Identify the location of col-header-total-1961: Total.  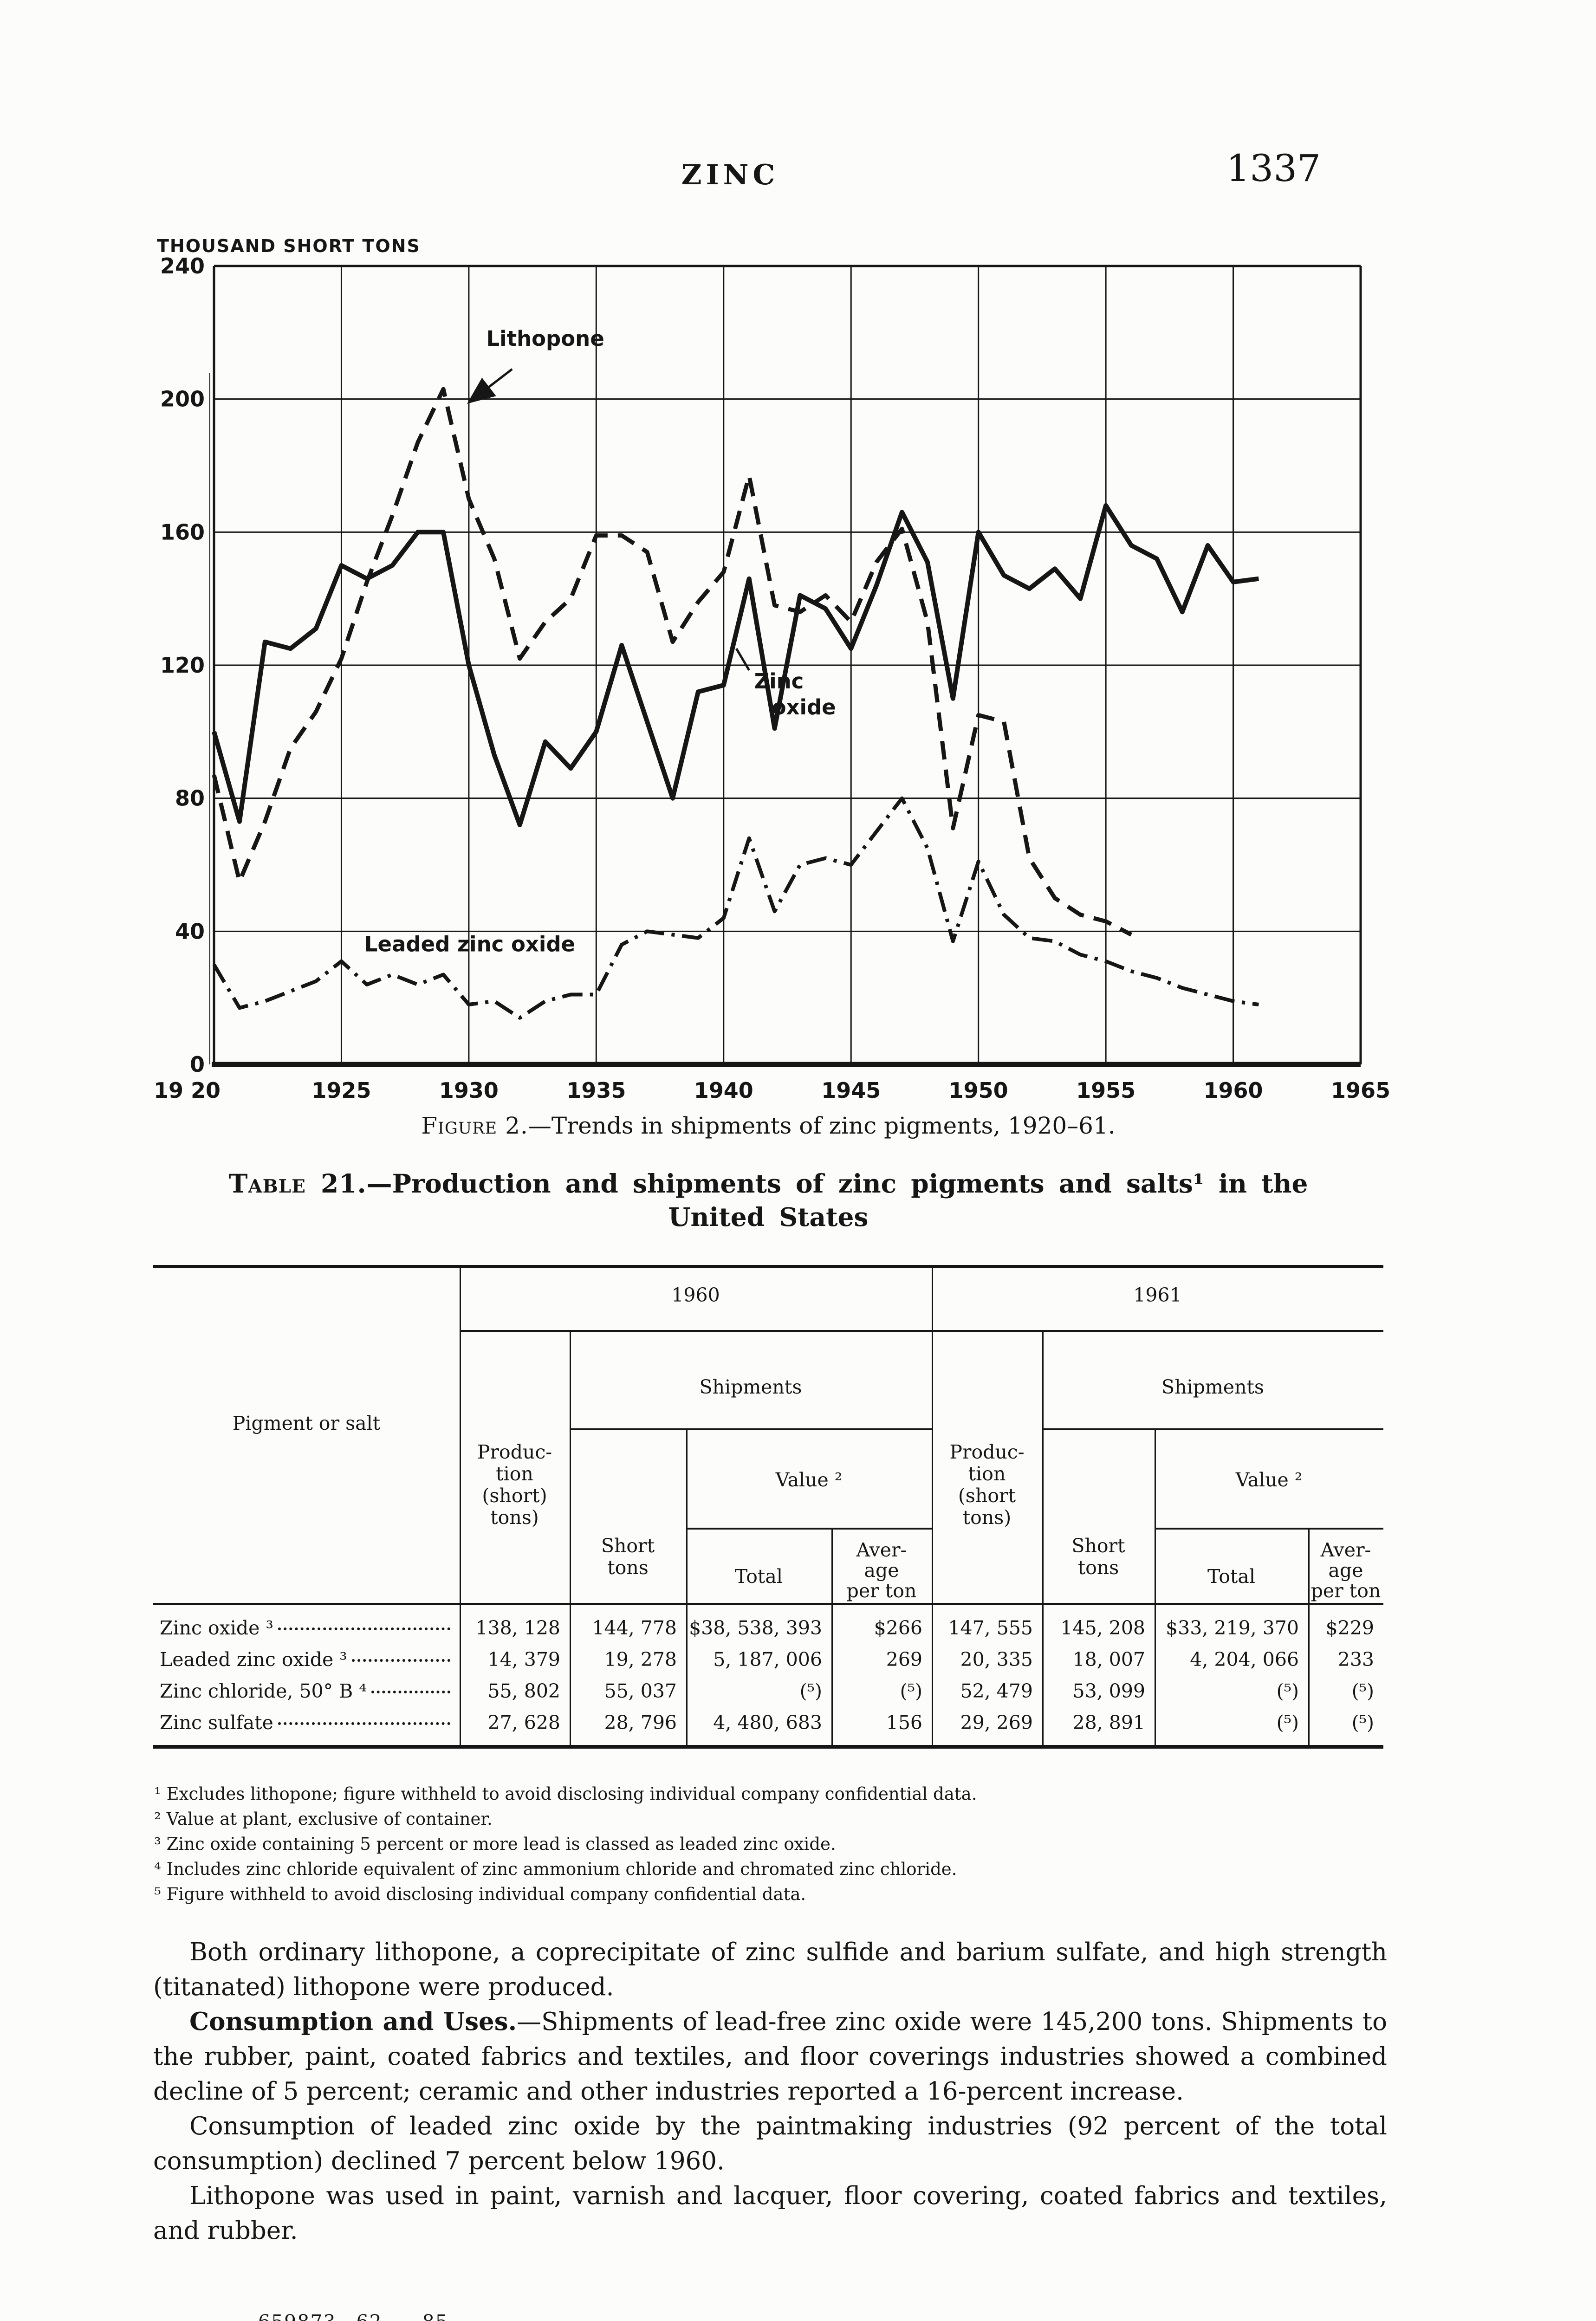
(1231, 1577).